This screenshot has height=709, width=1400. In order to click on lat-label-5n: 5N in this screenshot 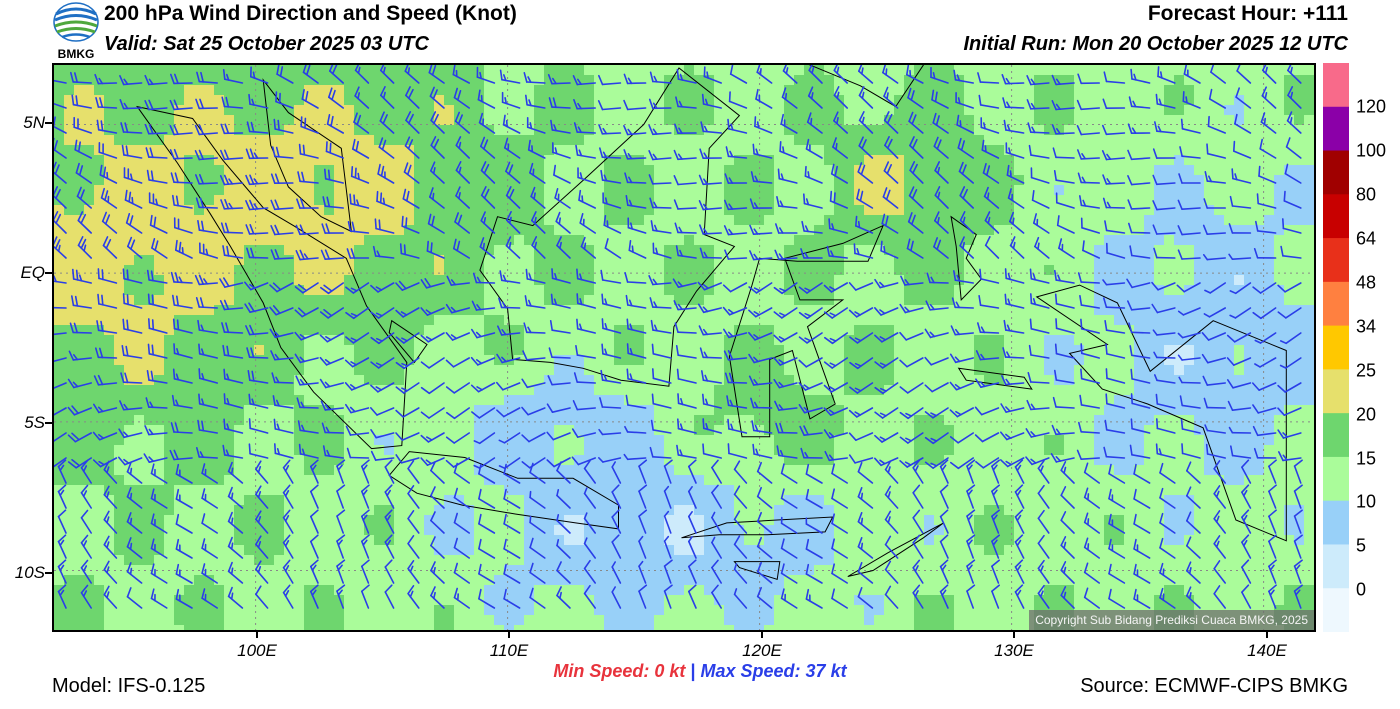, I will do `click(34, 122)`.